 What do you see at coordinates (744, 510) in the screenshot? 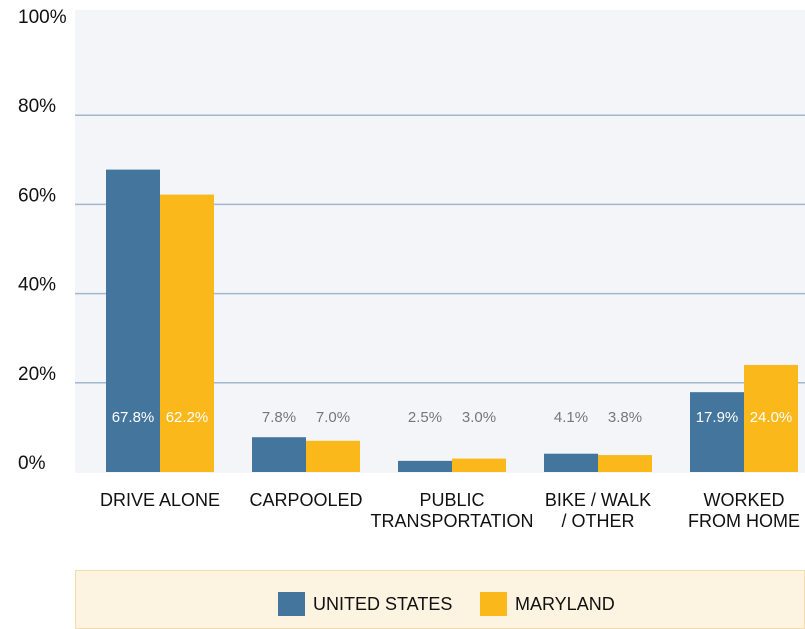
I see `x-tick-label: WORKED FROM HOME` at bounding box center [744, 510].